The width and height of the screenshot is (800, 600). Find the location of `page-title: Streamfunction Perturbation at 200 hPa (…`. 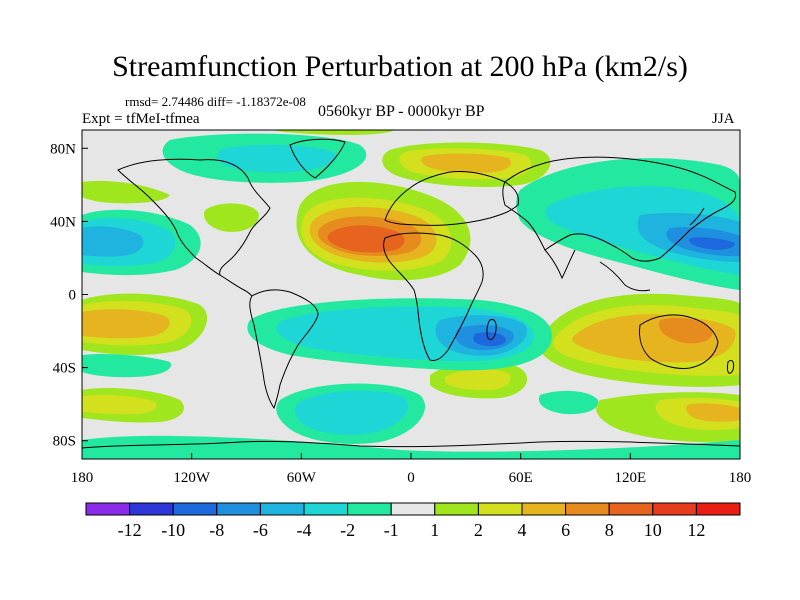

page-title: Streamfunction Perturbation at 200 hPa (… is located at coordinates (400, 66).